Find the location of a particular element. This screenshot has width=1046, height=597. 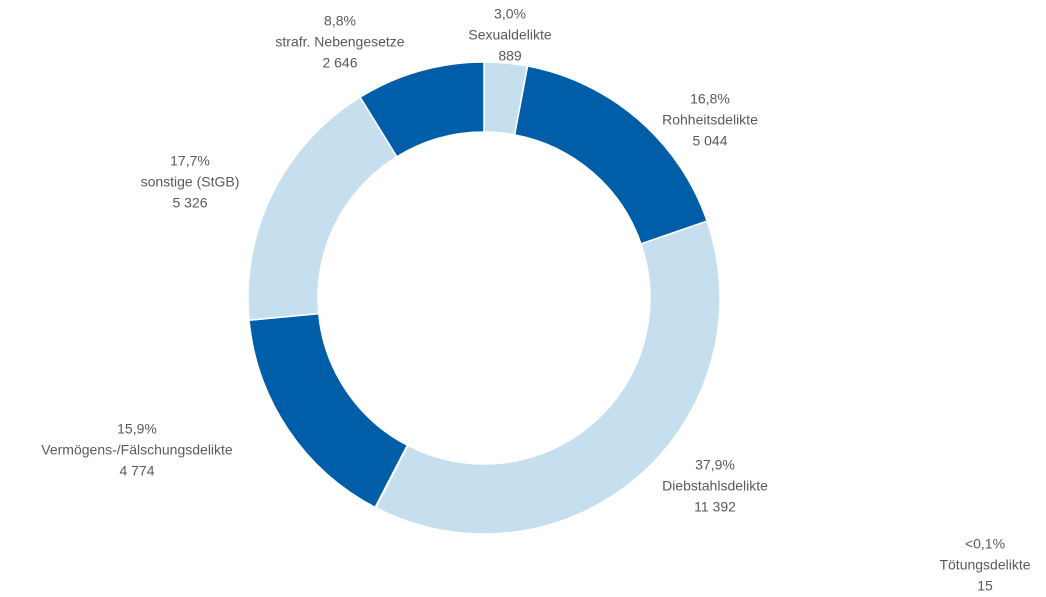

category-label: strafr. Nebengesetze is located at coordinates (339, 42).